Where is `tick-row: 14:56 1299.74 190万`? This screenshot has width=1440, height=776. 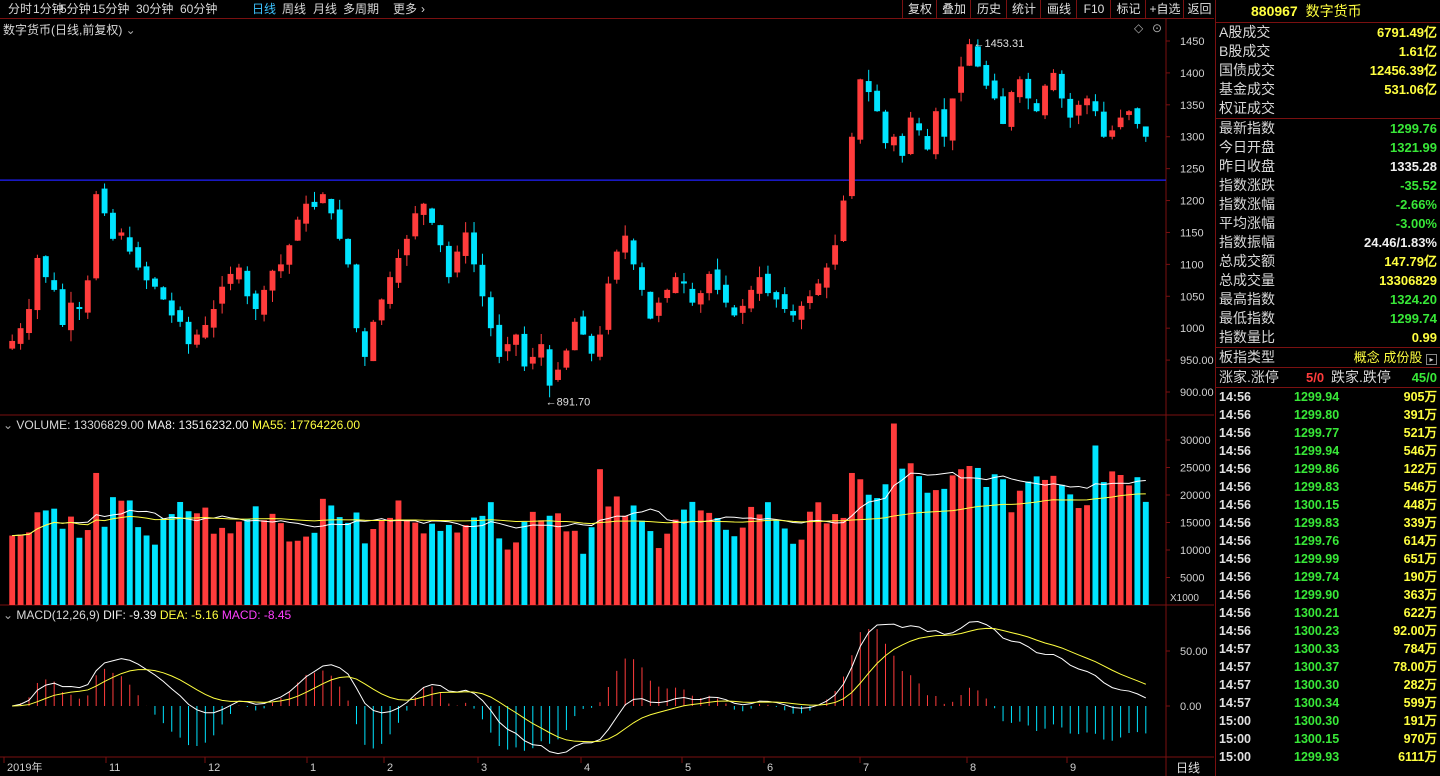 tick-row: 14:56 1299.74 190万 is located at coordinates (1328, 577).